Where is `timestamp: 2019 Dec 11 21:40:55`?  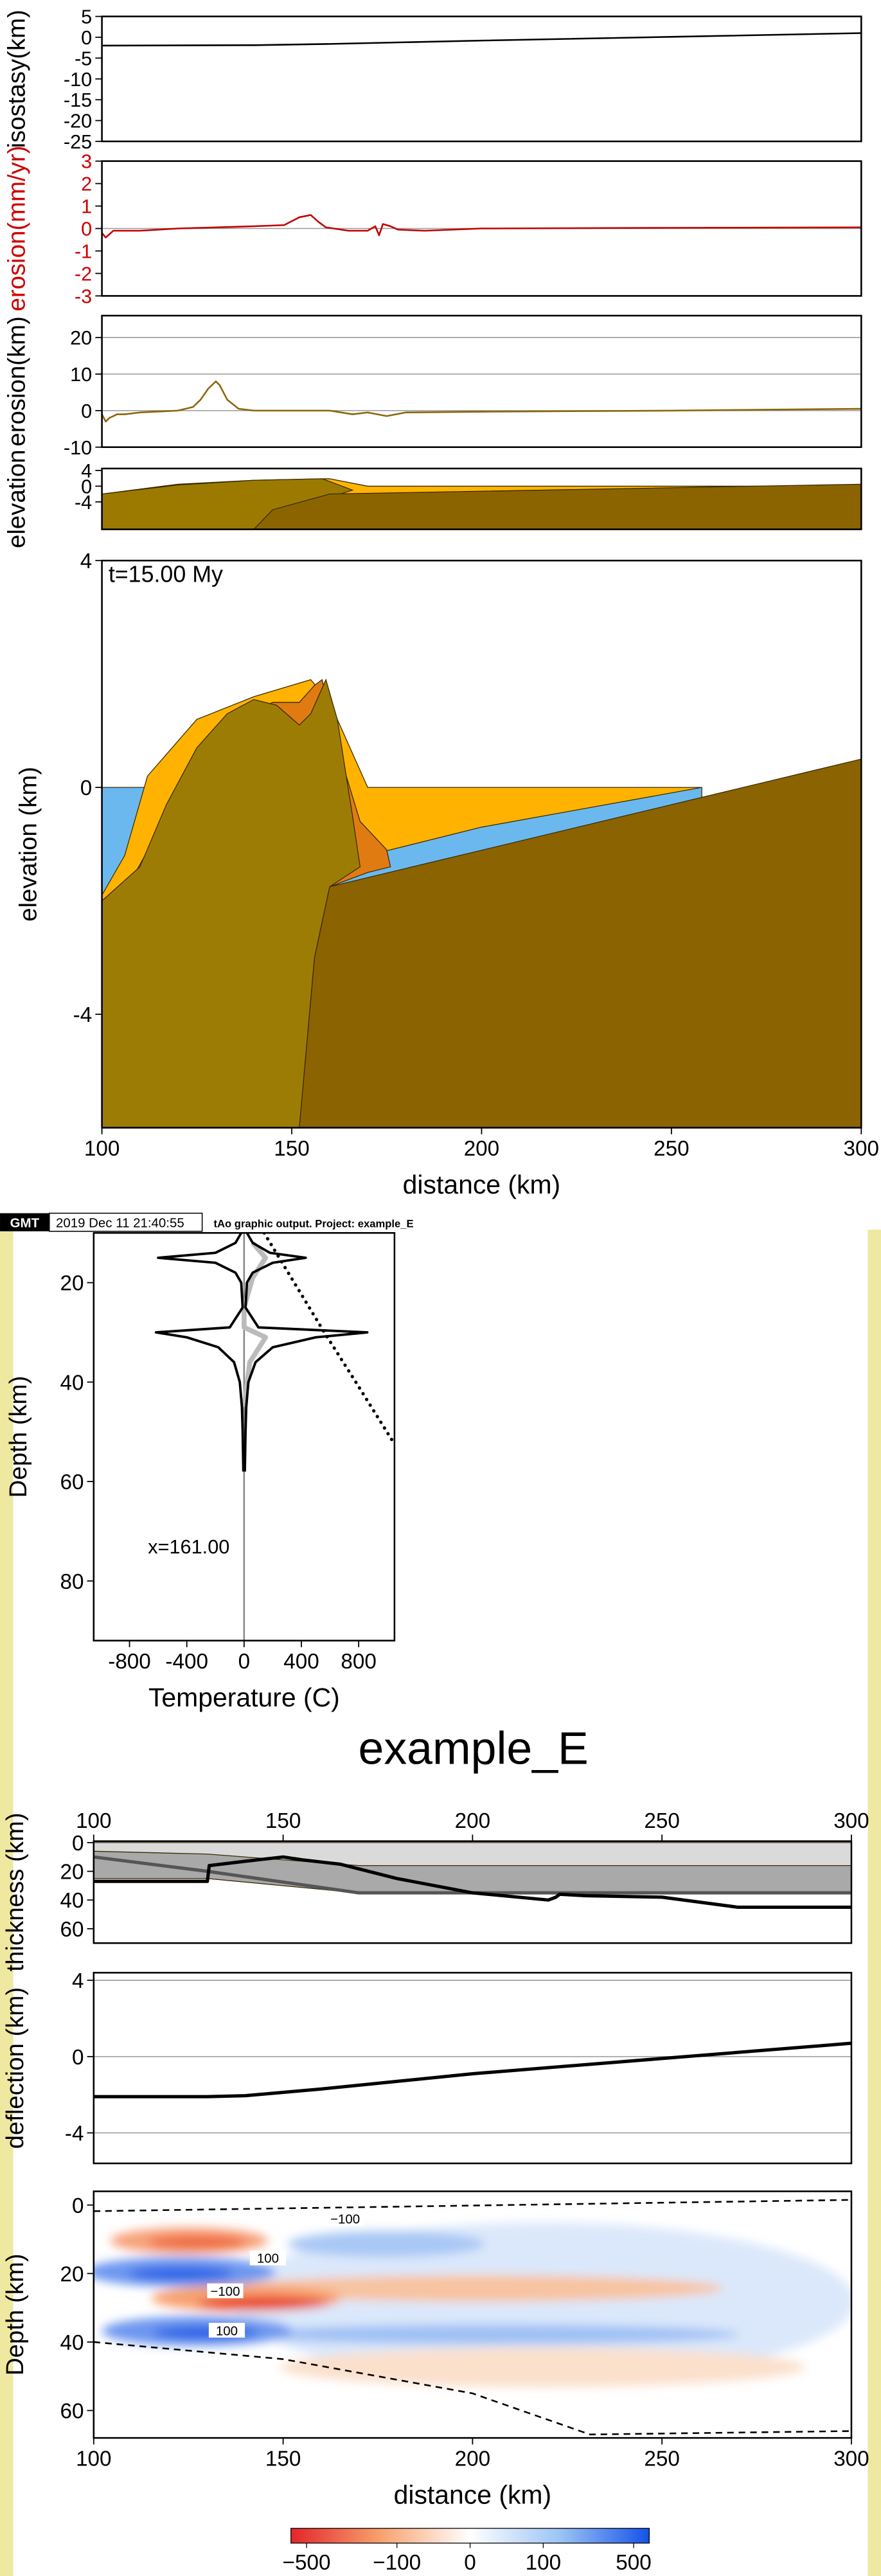
timestamp: 2019 Dec 11 21:40:55 is located at coordinates (120, 1222).